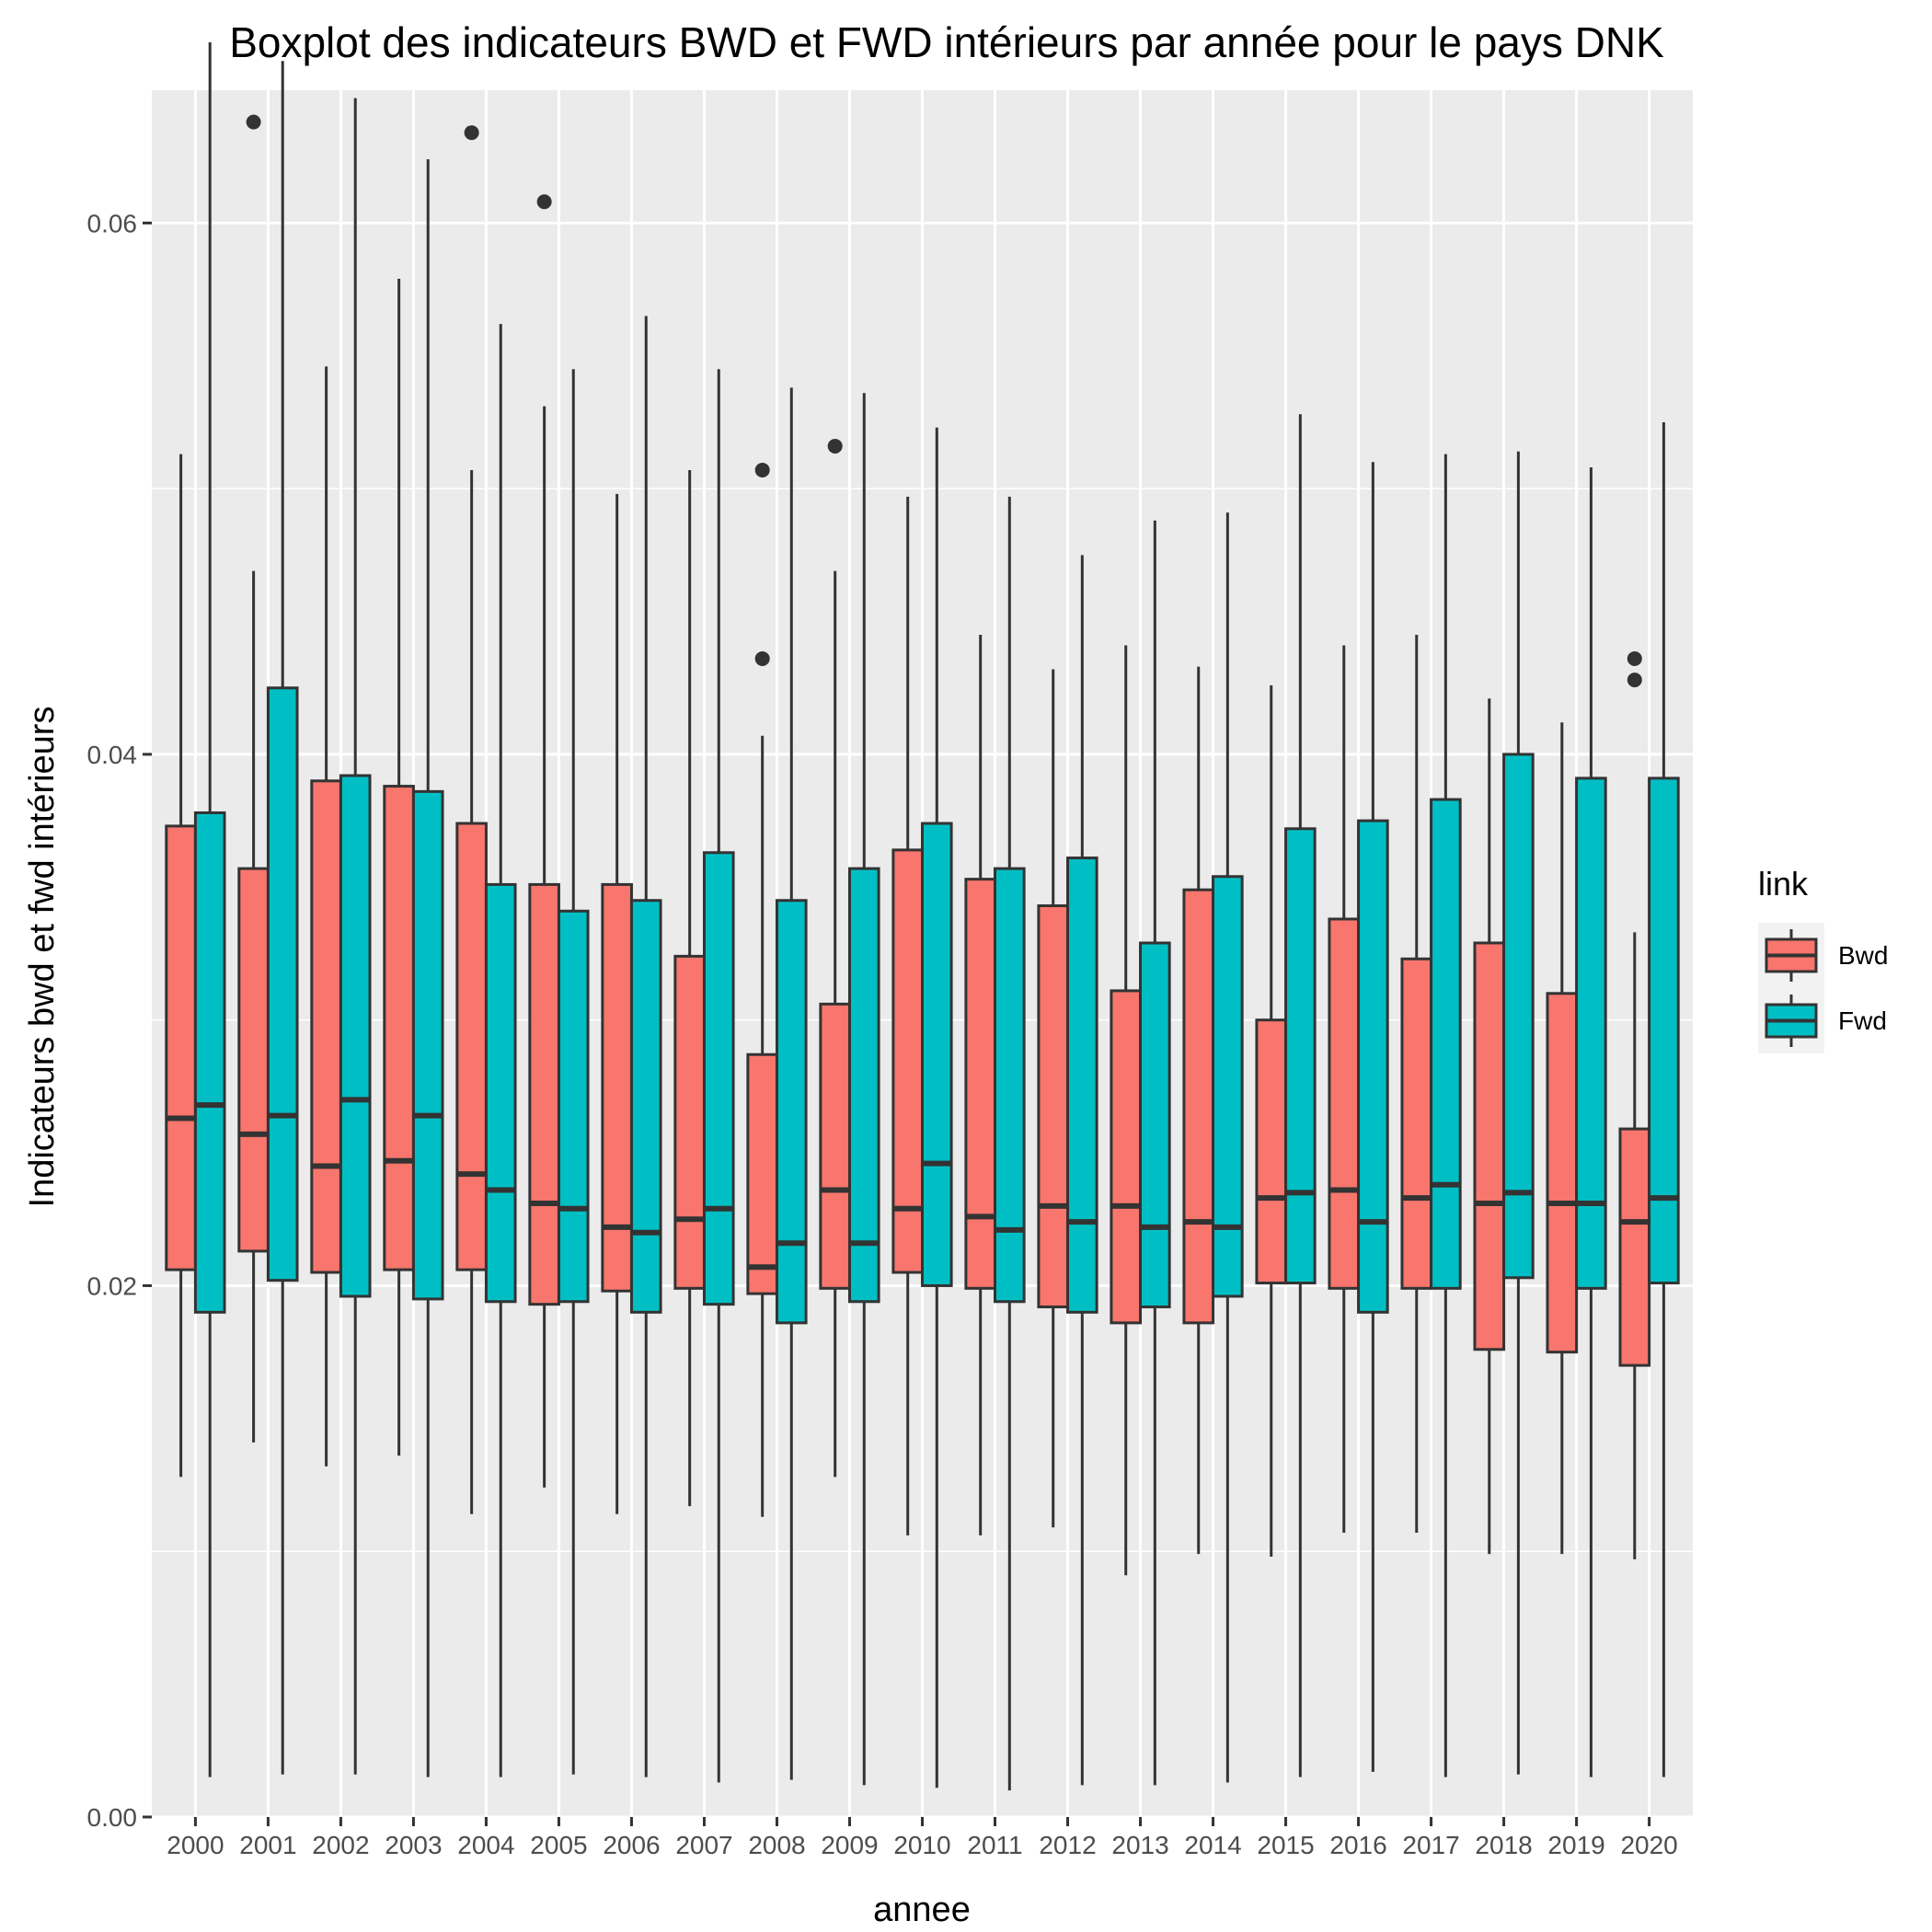 The width and height of the screenshot is (1932, 1932). I want to click on x-tick-label: 2002, so click(340, 1845).